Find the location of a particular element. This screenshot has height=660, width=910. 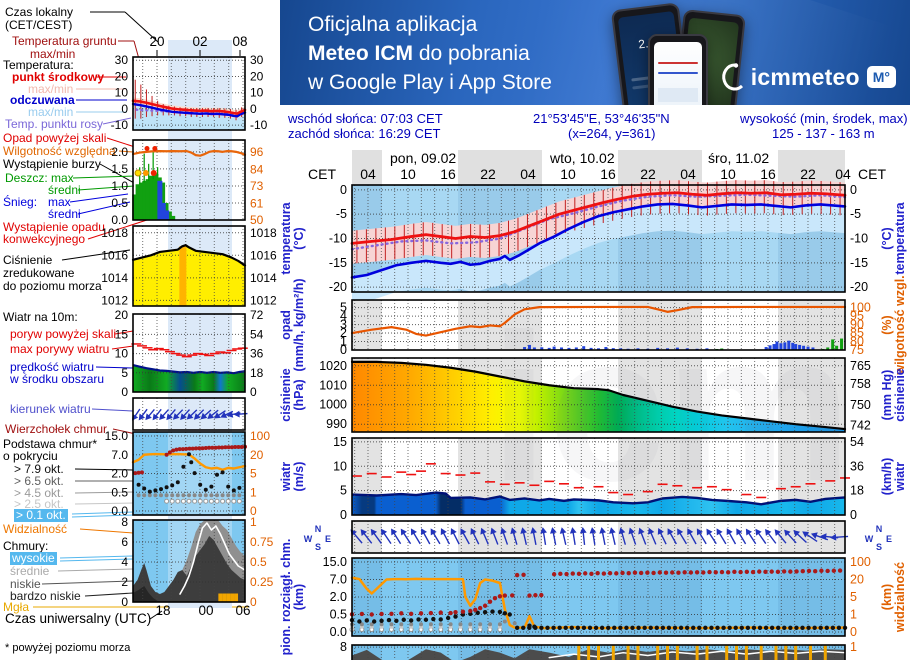

svg-text: (m/s) is located at coordinates (299, 477).